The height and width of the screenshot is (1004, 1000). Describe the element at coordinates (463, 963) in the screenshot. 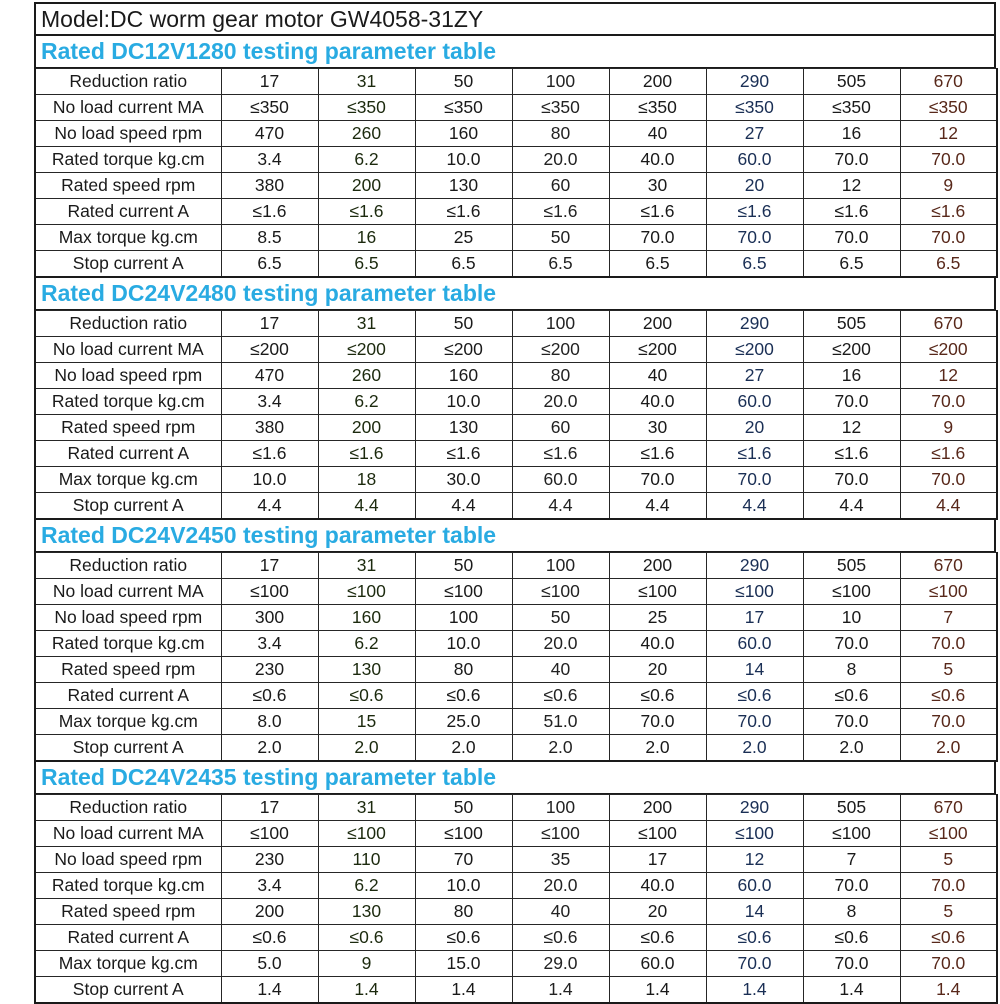

I see `value-cell: 15.0` at that location.